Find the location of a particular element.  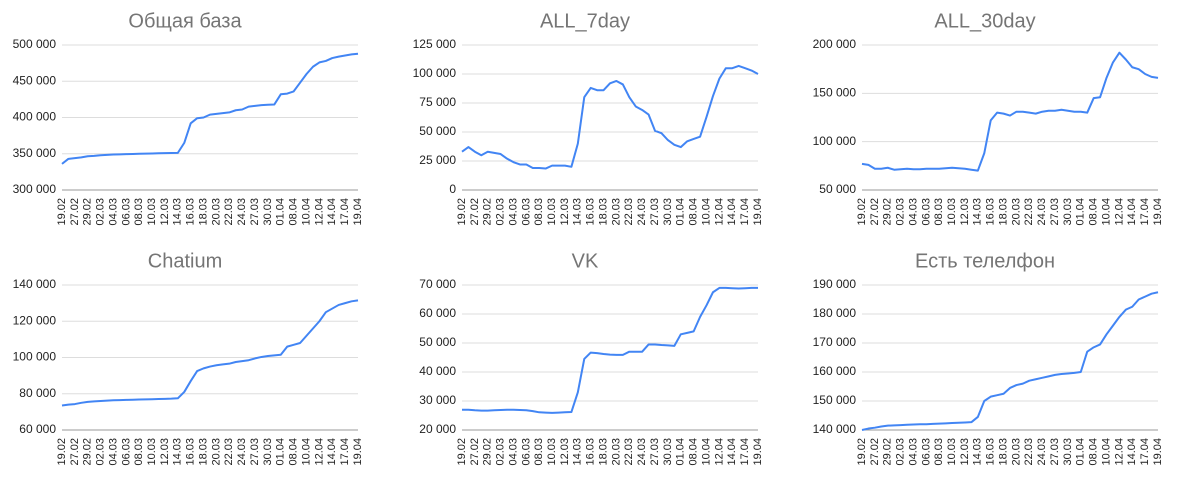

x-tick-label: 16.03 is located at coordinates (191, 212).